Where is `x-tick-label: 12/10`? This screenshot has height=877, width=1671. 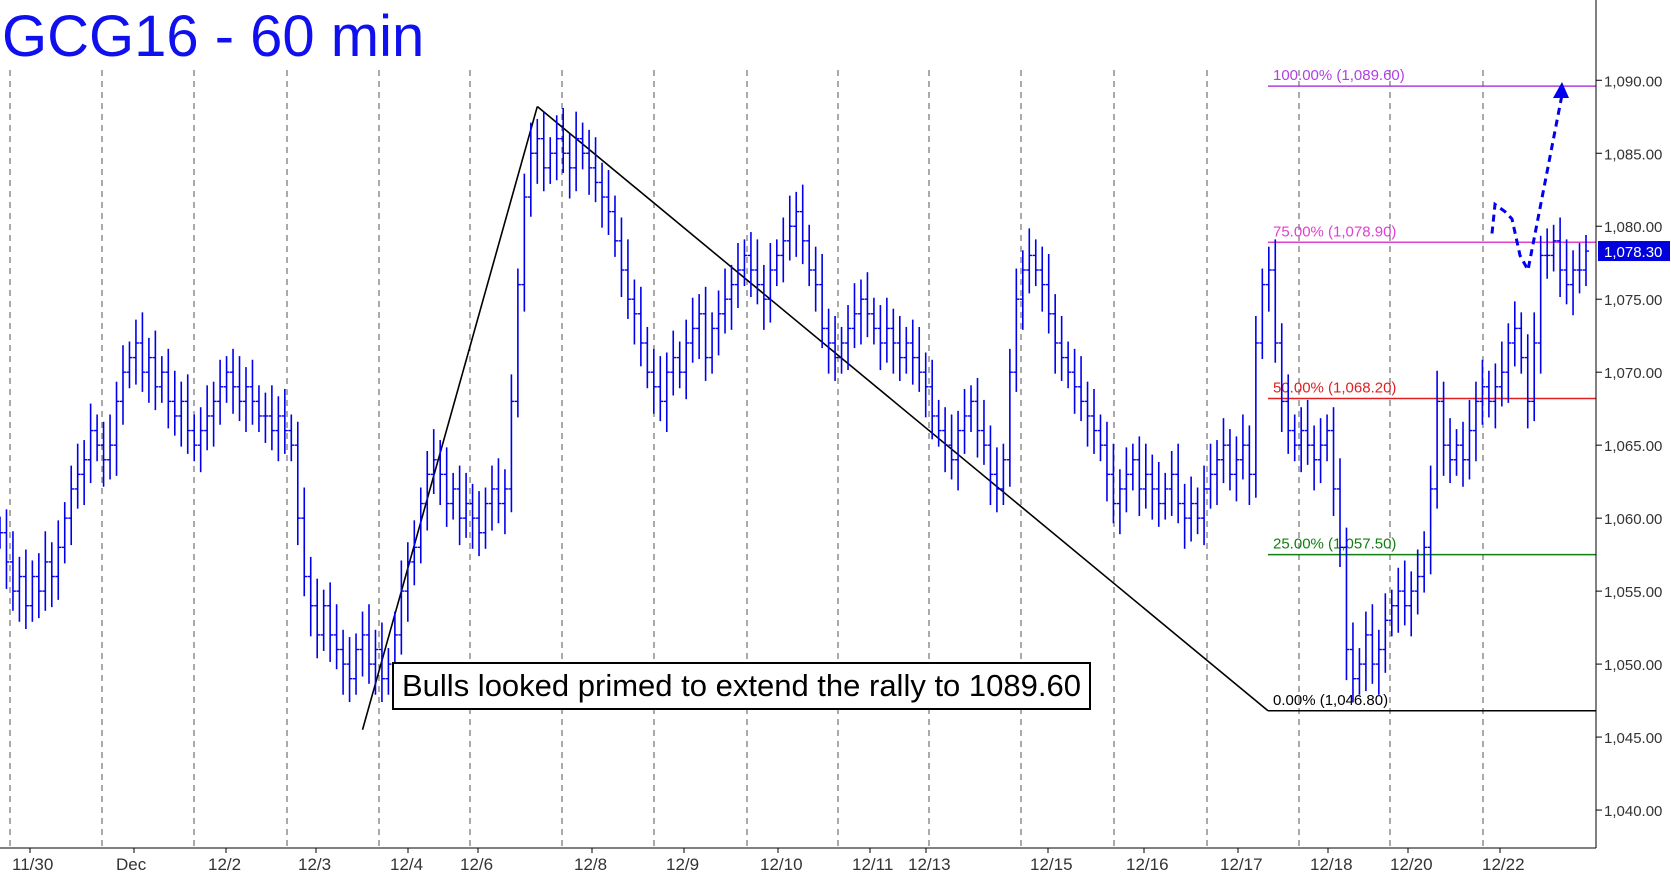 x-tick-label: 12/10 is located at coordinates (781, 864).